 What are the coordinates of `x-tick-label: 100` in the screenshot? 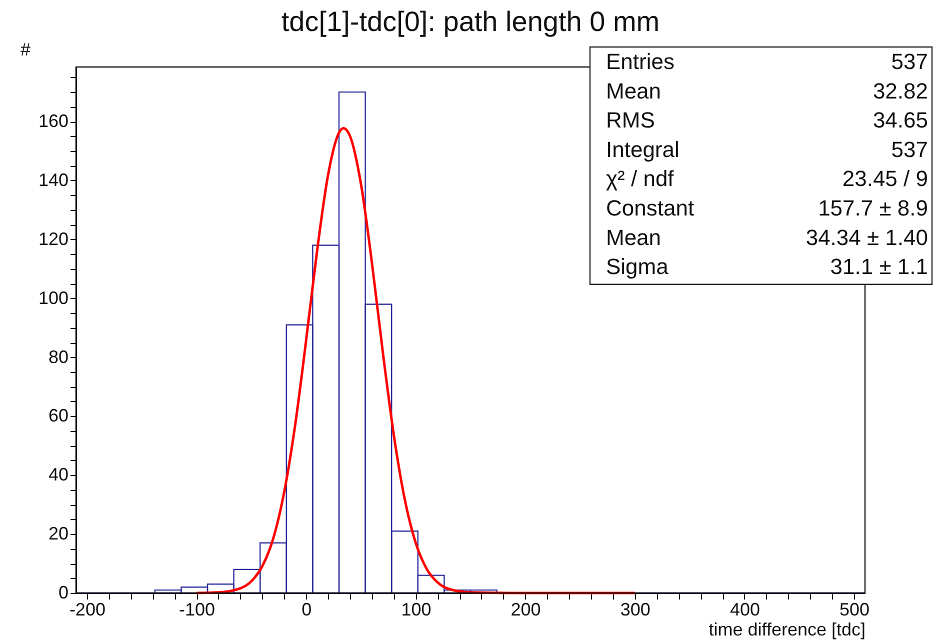 It's located at (416, 610).